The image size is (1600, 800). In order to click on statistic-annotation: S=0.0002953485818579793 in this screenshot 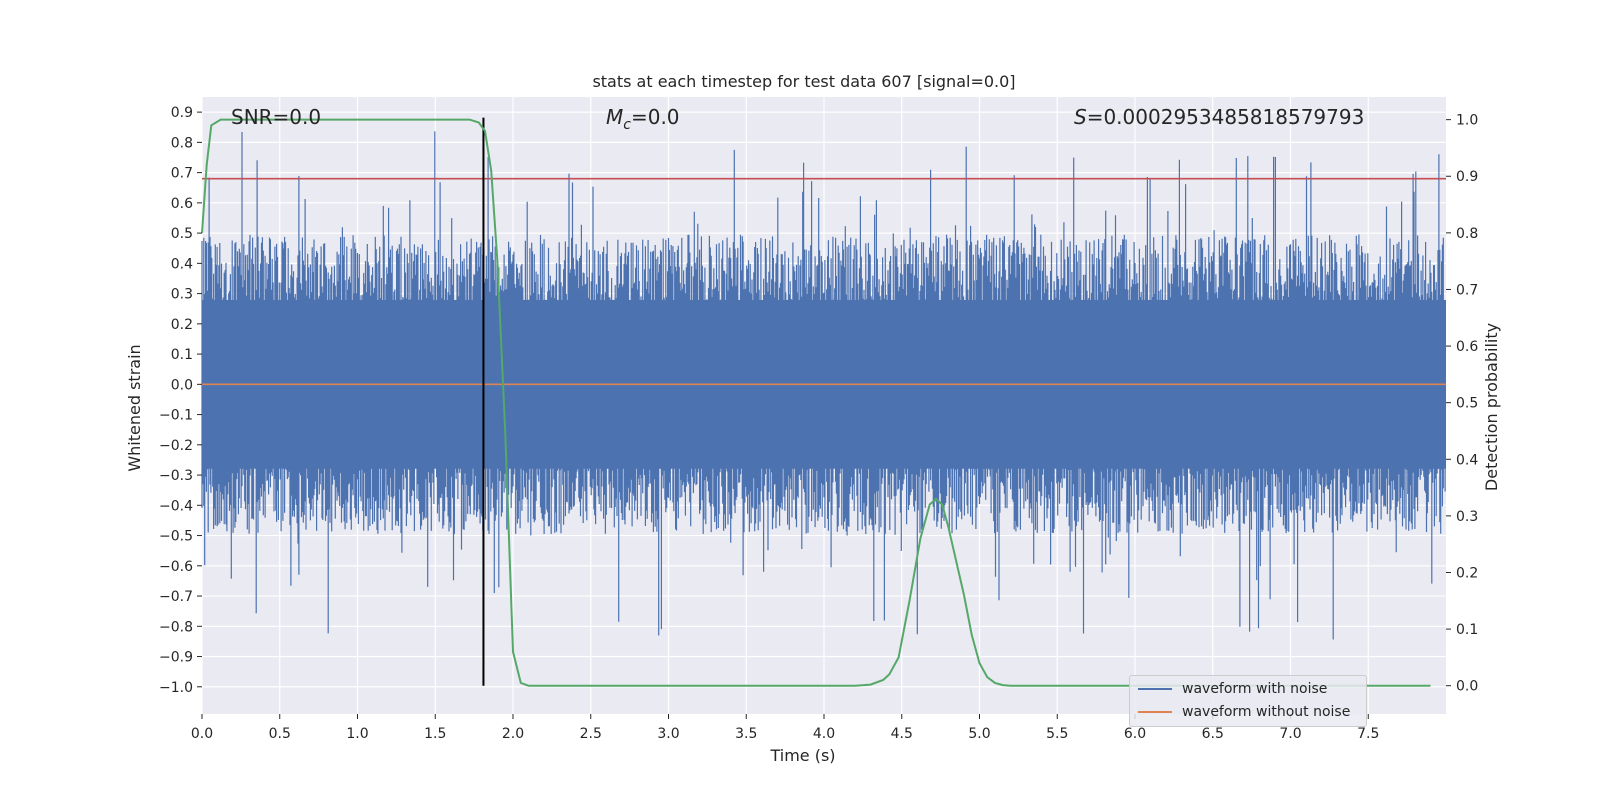, I will do `click(1219, 117)`.